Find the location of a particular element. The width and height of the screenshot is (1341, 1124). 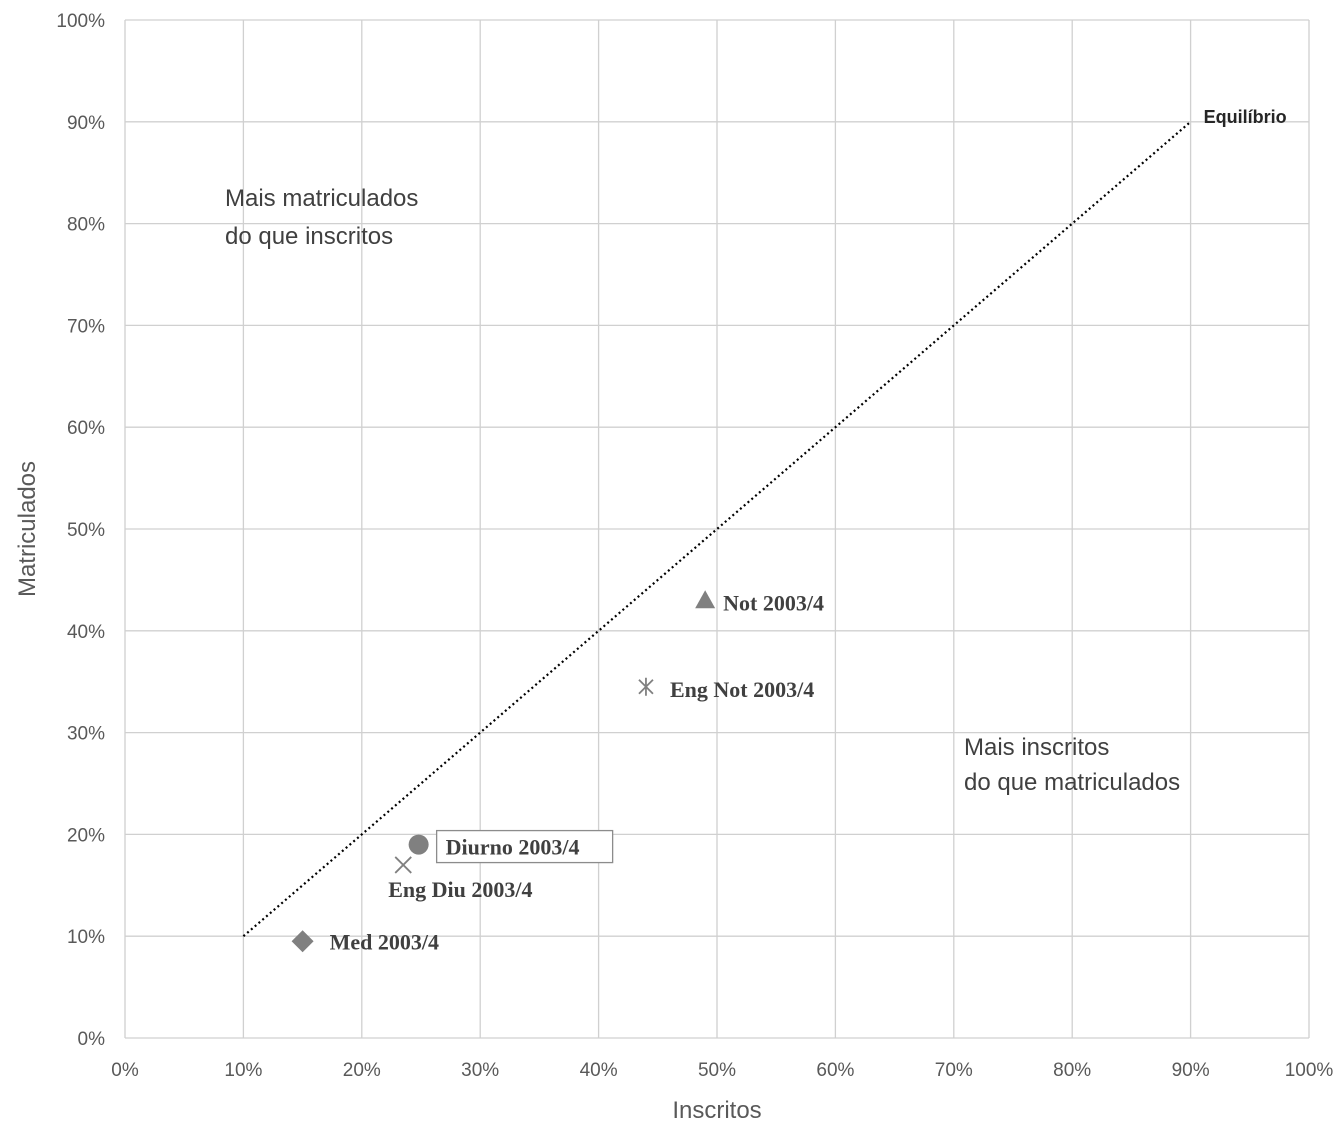

data-point-label: Diurno 2003/4 is located at coordinates (513, 847).